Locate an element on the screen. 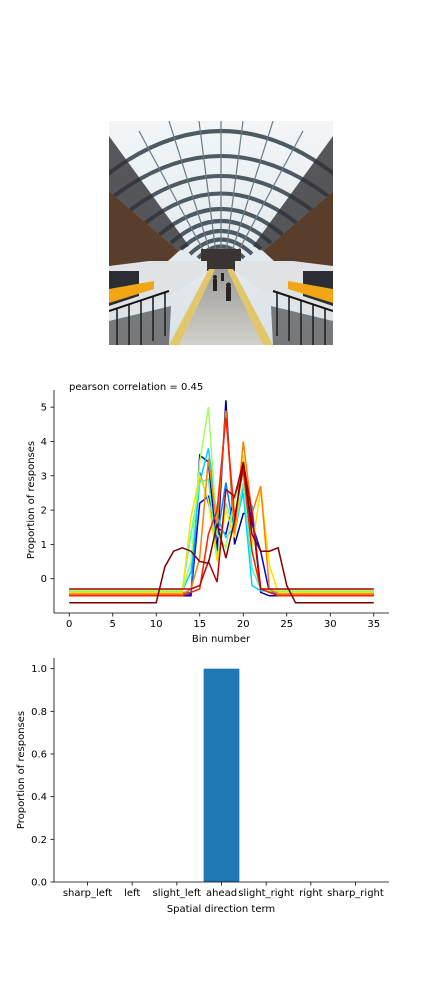 This screenshot has height=1008, width=432. y-tick-label: 0.6 is located at coordinates (39, 755).